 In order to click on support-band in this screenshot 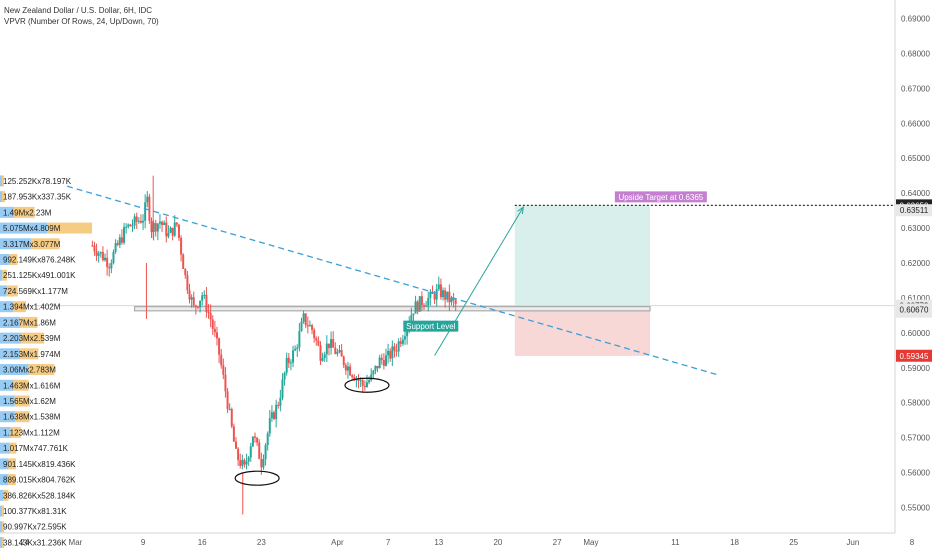, I will do `click(392, 309)`.